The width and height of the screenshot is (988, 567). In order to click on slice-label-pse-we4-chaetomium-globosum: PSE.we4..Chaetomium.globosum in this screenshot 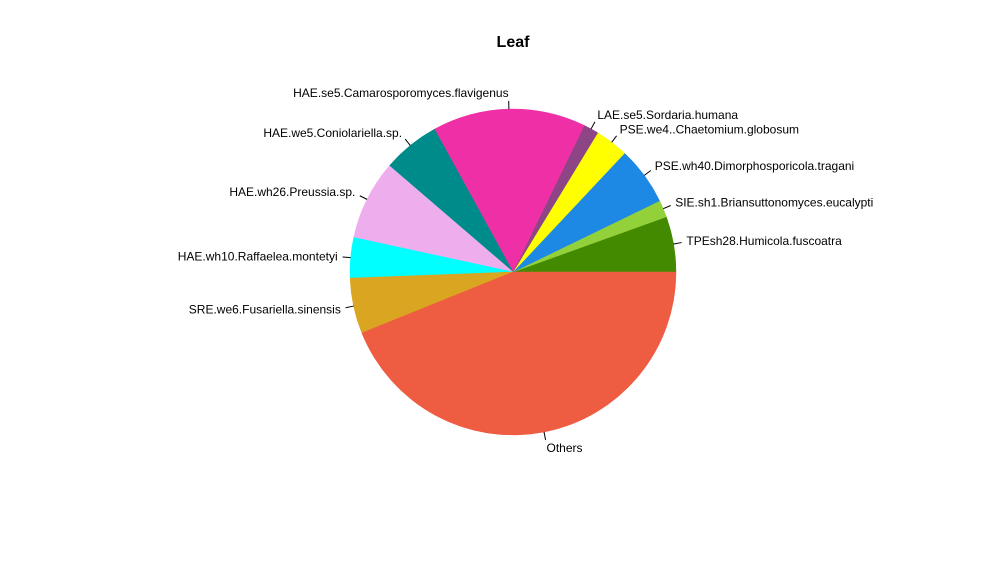, I will do `click(709, 130)`.